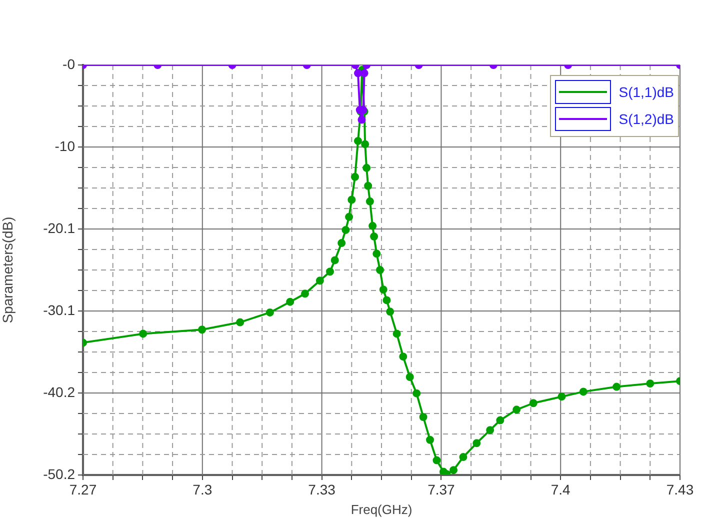 The height and width of the screenshot is (518, 714). What do you see at coordinates (83, 489) in the screenshot?
I see `x-tick-label: 7.27` at bounding box center [83, 489].